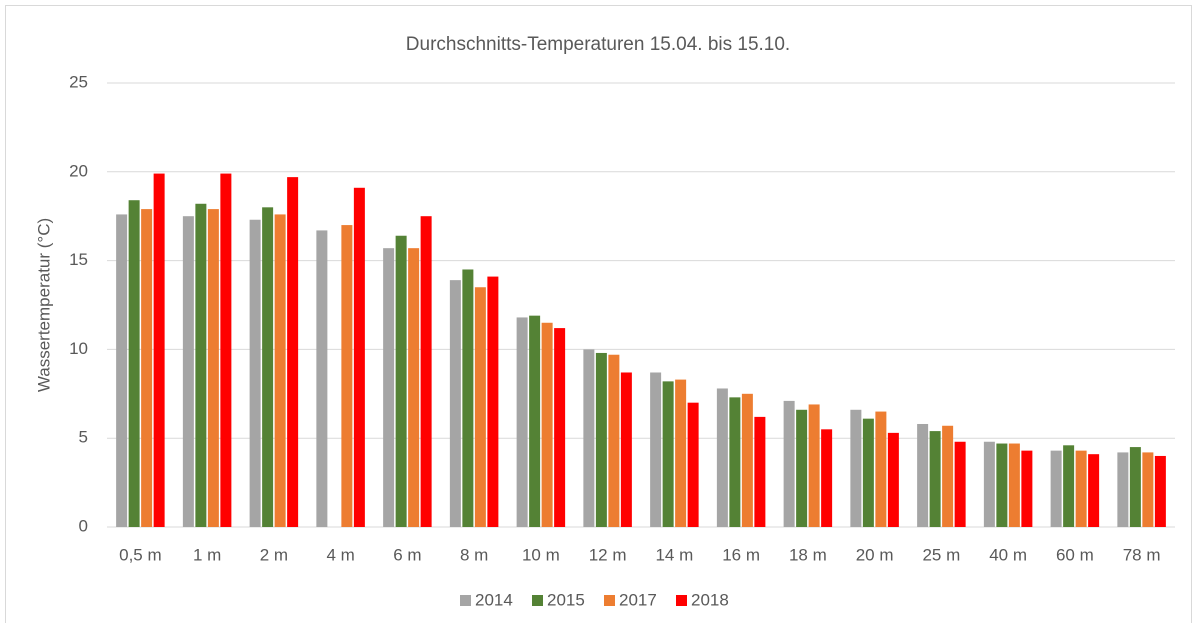  What do you see at coordinates (674, 554) in the screenshot?
I see `x-tick-label: 14 m` at bounding box center [674, 554].